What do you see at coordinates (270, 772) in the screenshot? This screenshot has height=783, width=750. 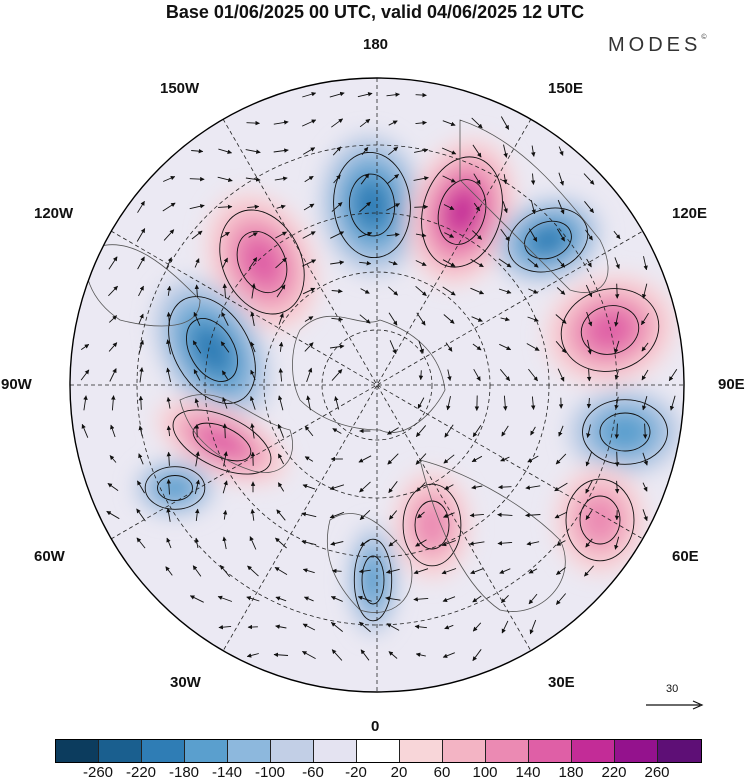 I see `colorbar-tick-label: -100` at bounding box center [270, 772].